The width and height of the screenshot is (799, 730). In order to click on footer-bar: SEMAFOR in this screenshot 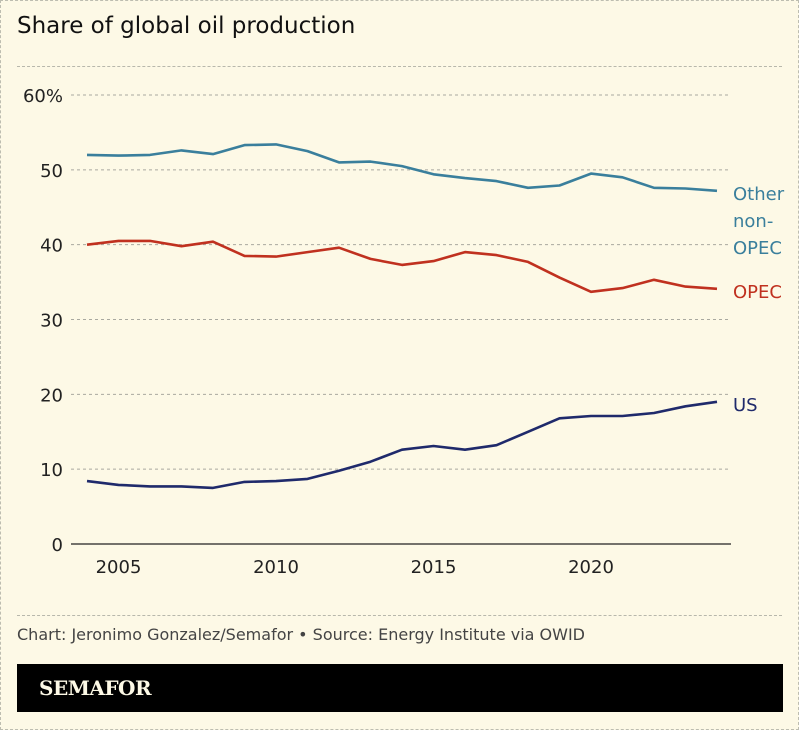, I will do `click(400, 688)`.